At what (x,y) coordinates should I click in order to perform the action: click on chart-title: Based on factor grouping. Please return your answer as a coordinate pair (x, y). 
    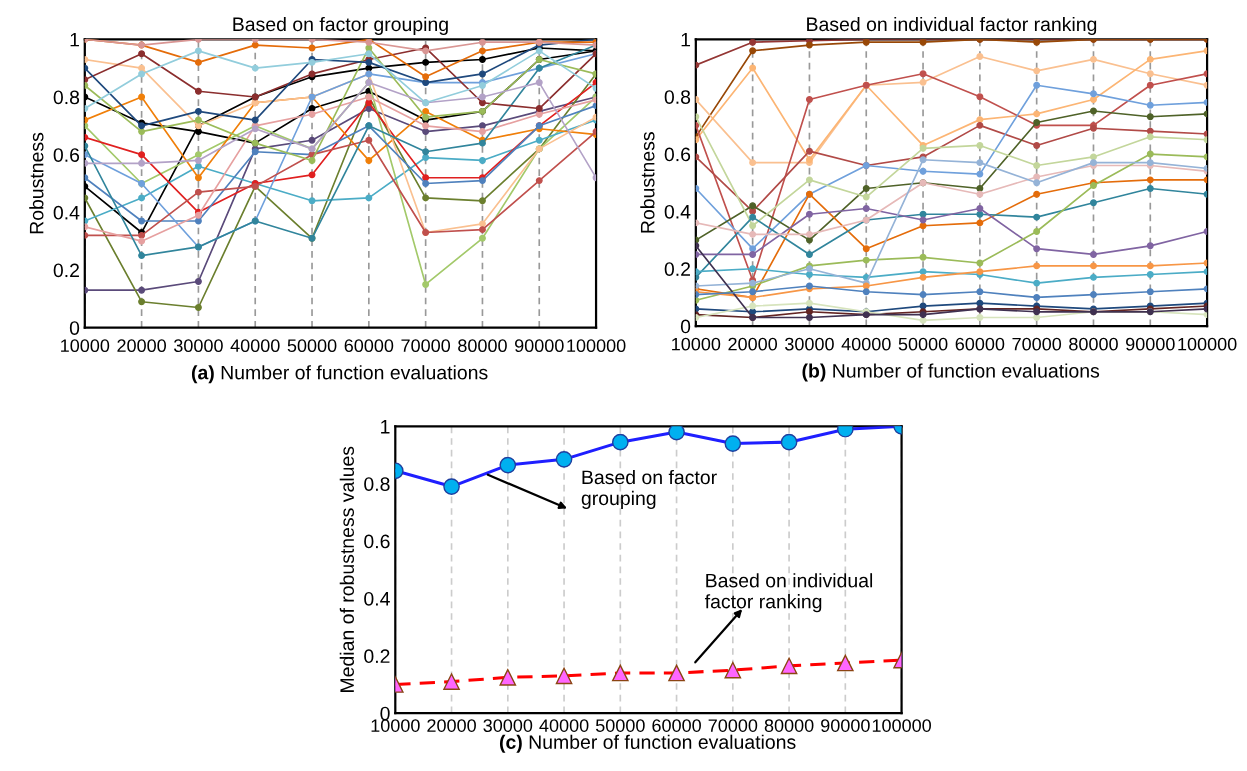
    Looking at the image, I should click on (340, 26).